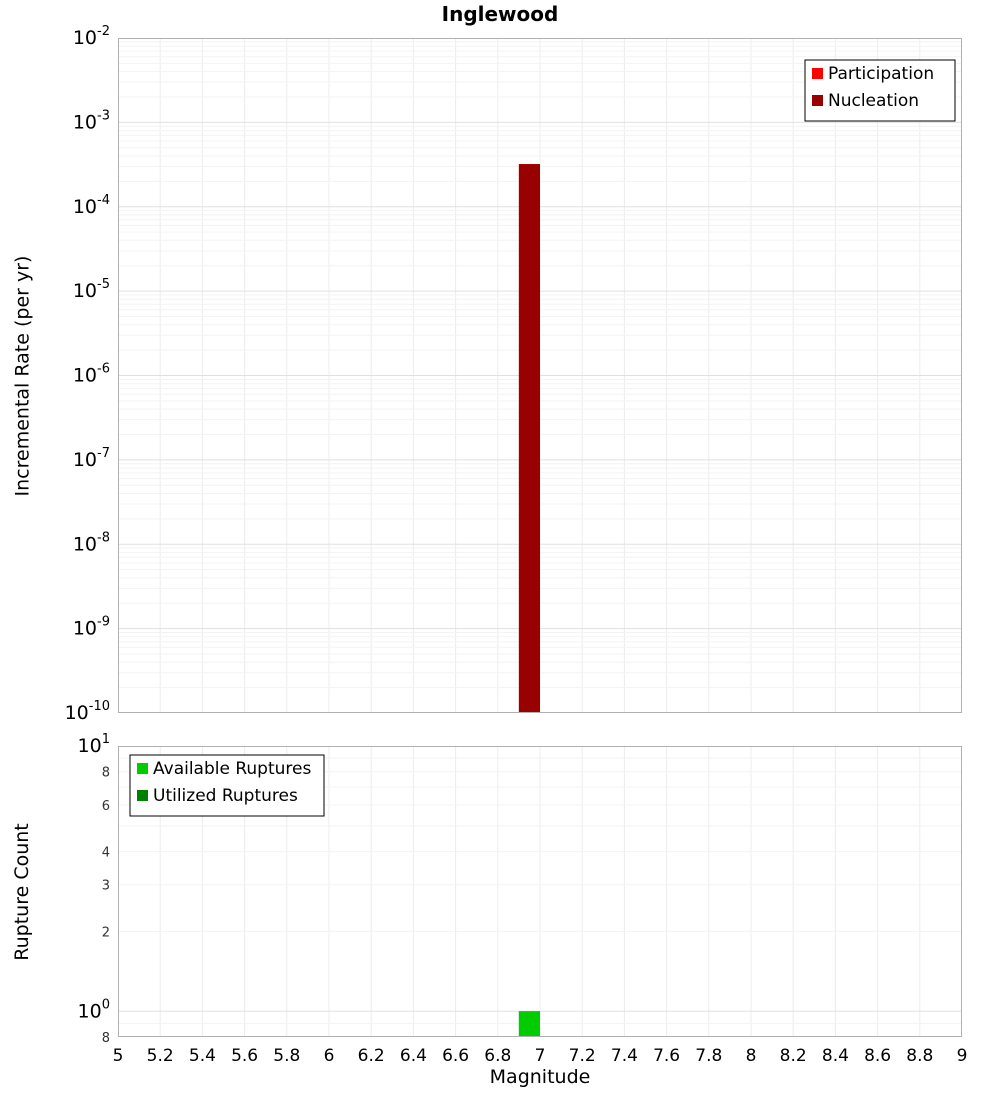 The width and height of the screenshot is (1000, 1100). What do you see at coordinates (455, 1056) in the screenshot?
I see `svg-text: 6.6` at bounding box center [455, 1056].